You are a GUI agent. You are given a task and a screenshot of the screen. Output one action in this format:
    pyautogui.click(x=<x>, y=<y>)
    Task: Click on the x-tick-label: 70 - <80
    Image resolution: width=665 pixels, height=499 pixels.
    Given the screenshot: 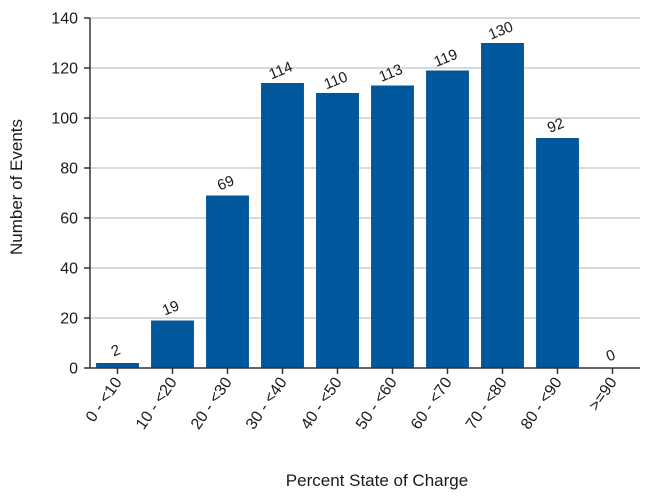 What is the action you would take?
    pyautogui.click(x=487, y=403)
    